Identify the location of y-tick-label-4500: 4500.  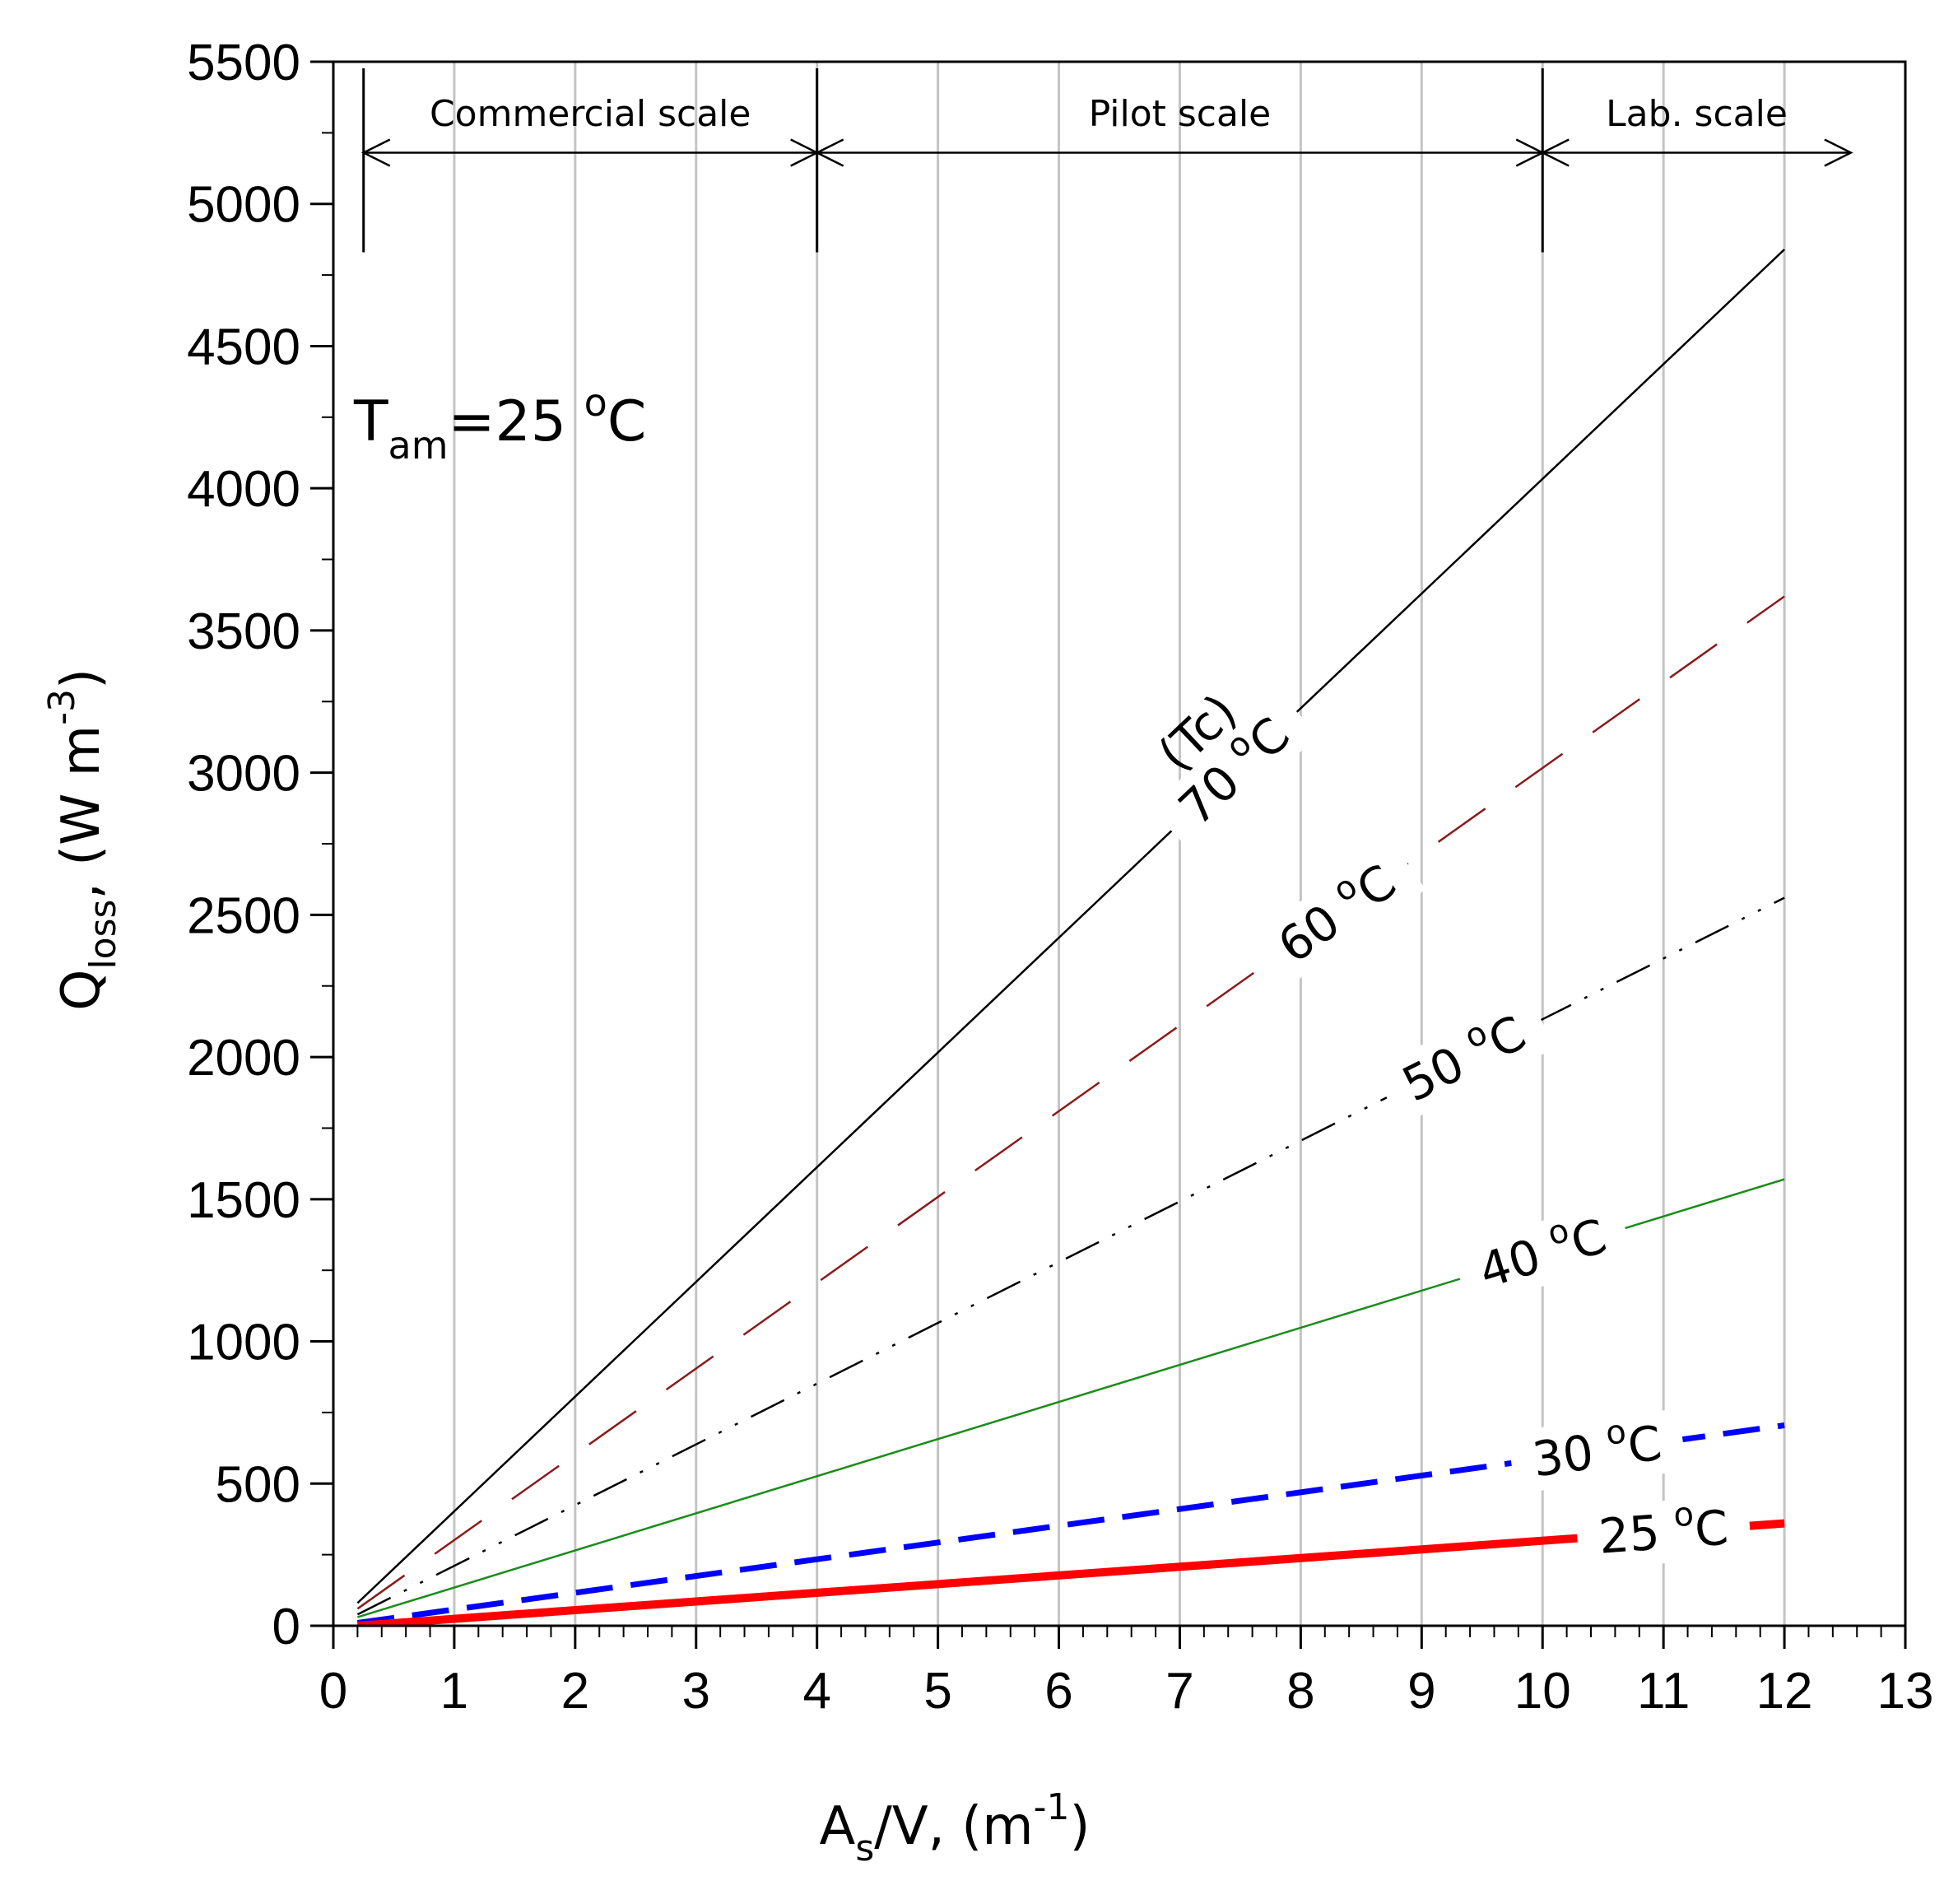
(244, 347).